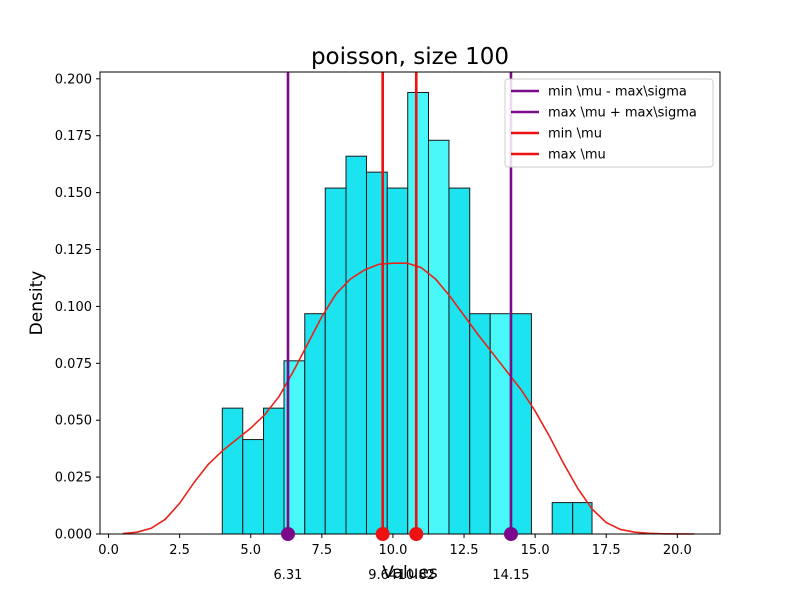 This screenshot has height=600, width=800. What do you see at coordinates (410, 57) in the screenshot?
I see `chart-title: poisson, size 100` at bounding box center [410, 57].